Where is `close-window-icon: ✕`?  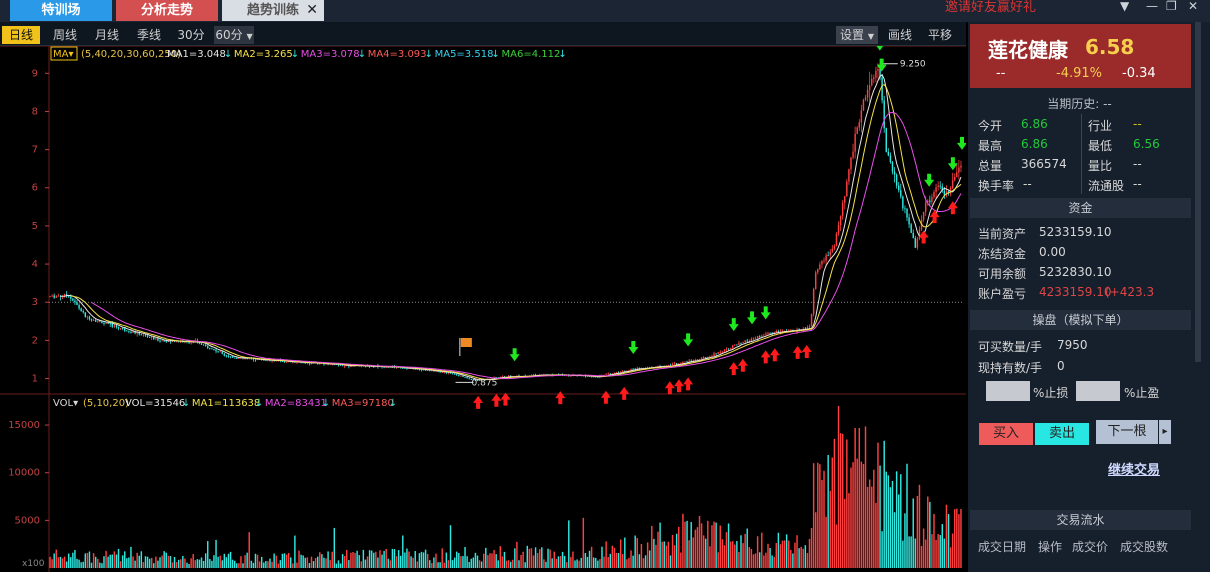
close-window-icon: ✕ is located at coordinates (1193, 6).